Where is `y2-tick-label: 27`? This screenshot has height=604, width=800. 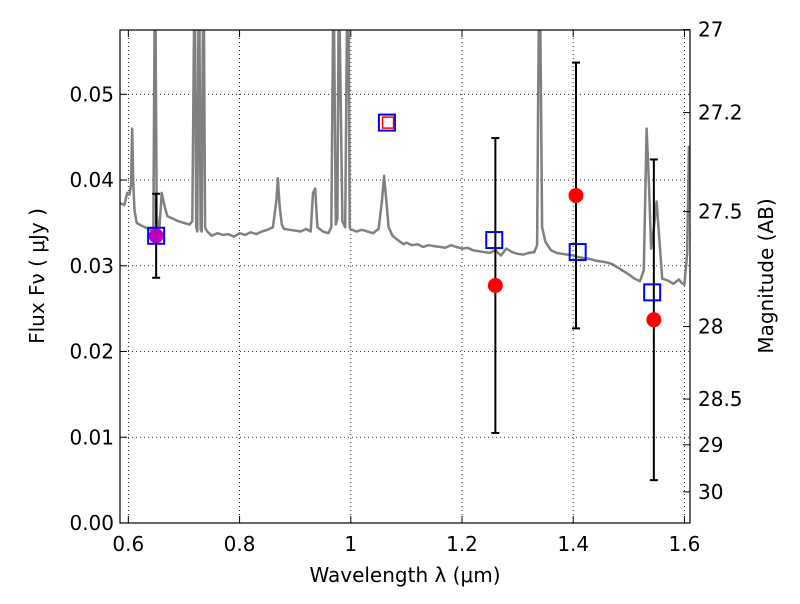 y2-tick-label: 27 is located at coordinates (710, 30).